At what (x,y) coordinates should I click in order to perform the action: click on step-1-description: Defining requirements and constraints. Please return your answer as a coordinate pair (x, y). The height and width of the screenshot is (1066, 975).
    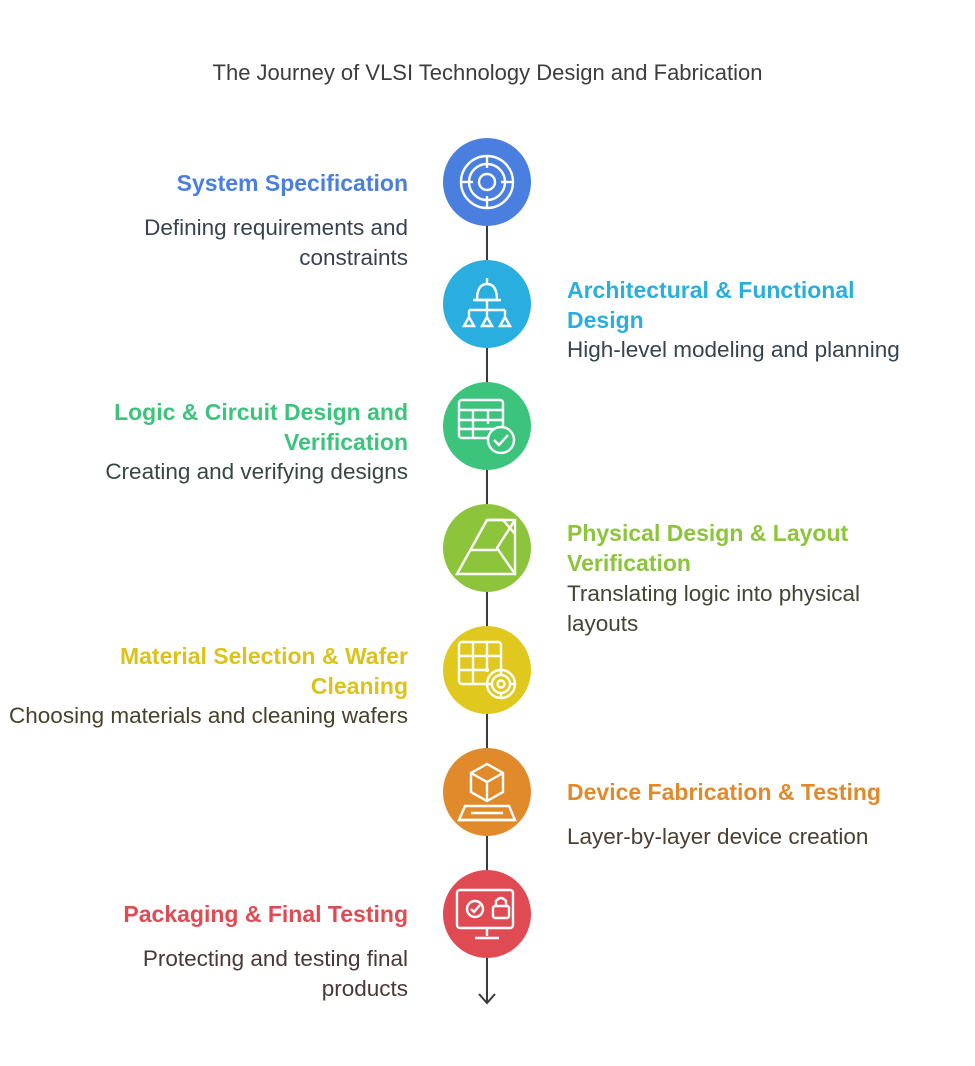
    Looking at the image, I should click on (276, 242).